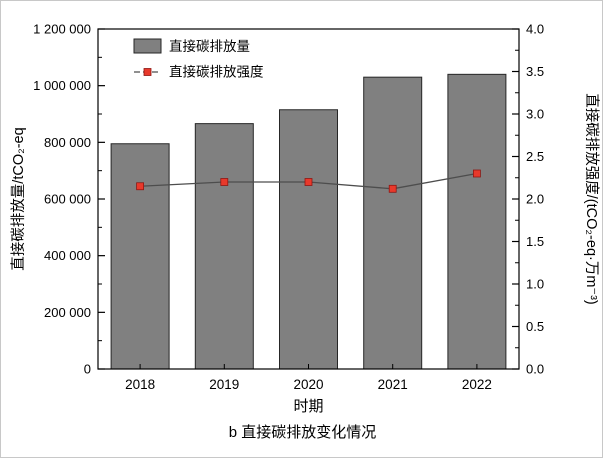  What do you see at coordinates (140, 384) in the screenshot?
I see `x-tick-label: 2018` at bounding box center [140, 384].